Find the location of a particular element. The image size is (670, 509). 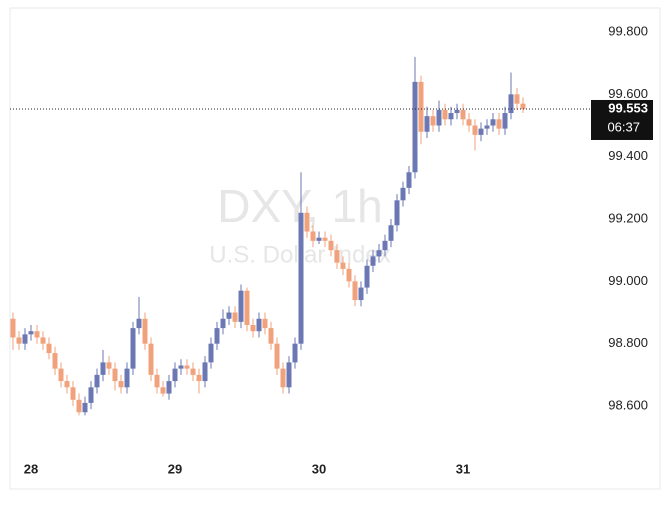

x-tick-label: 28 is located at coordinates (31, 468).